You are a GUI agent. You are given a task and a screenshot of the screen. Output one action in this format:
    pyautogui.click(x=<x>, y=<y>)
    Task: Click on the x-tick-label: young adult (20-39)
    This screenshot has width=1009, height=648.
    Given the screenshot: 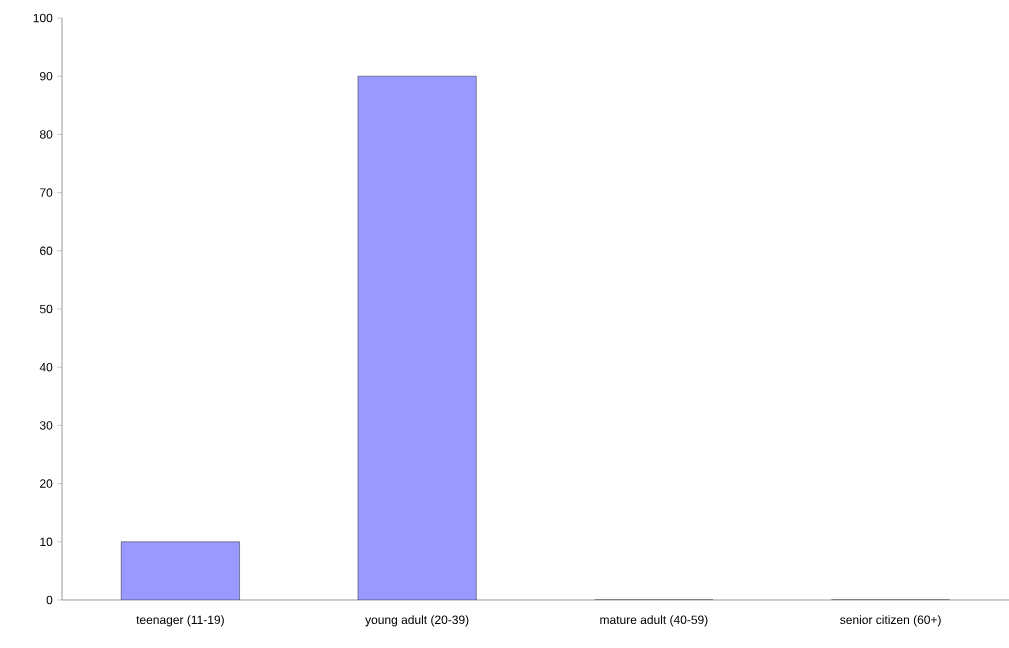 What is the action you would take?
    pyautogui.click(x=417, y=621)
    